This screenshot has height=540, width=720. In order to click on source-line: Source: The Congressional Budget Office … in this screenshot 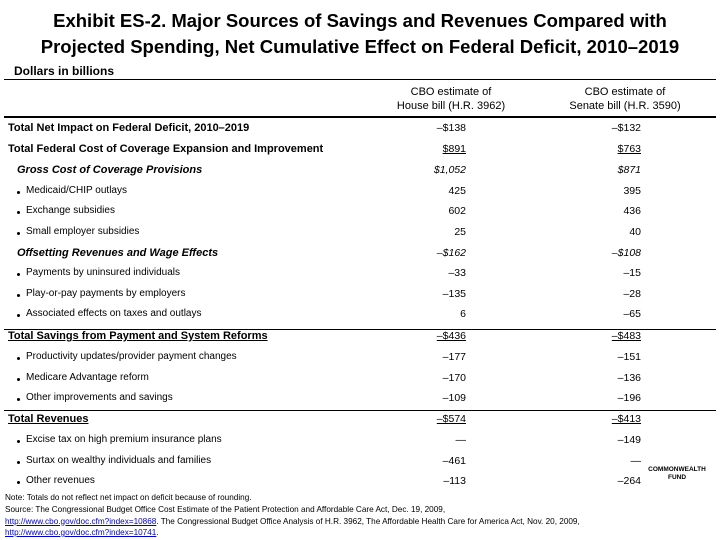, I will do `click(225, 510)`.